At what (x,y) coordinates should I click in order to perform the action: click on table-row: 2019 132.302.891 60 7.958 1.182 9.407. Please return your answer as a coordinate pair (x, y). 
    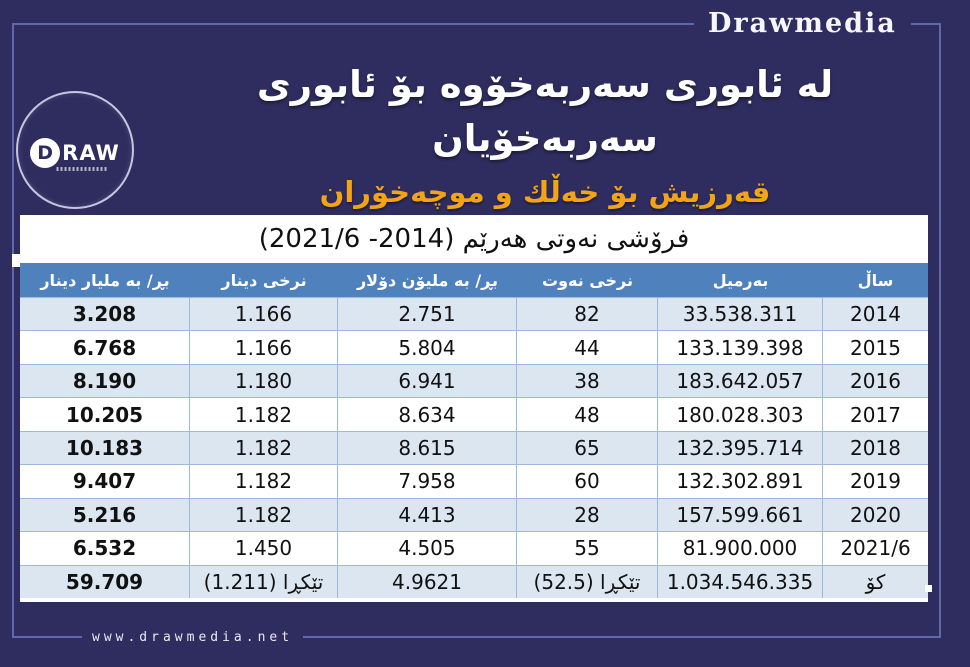
    Looking at the image, I should click on (474, 481).